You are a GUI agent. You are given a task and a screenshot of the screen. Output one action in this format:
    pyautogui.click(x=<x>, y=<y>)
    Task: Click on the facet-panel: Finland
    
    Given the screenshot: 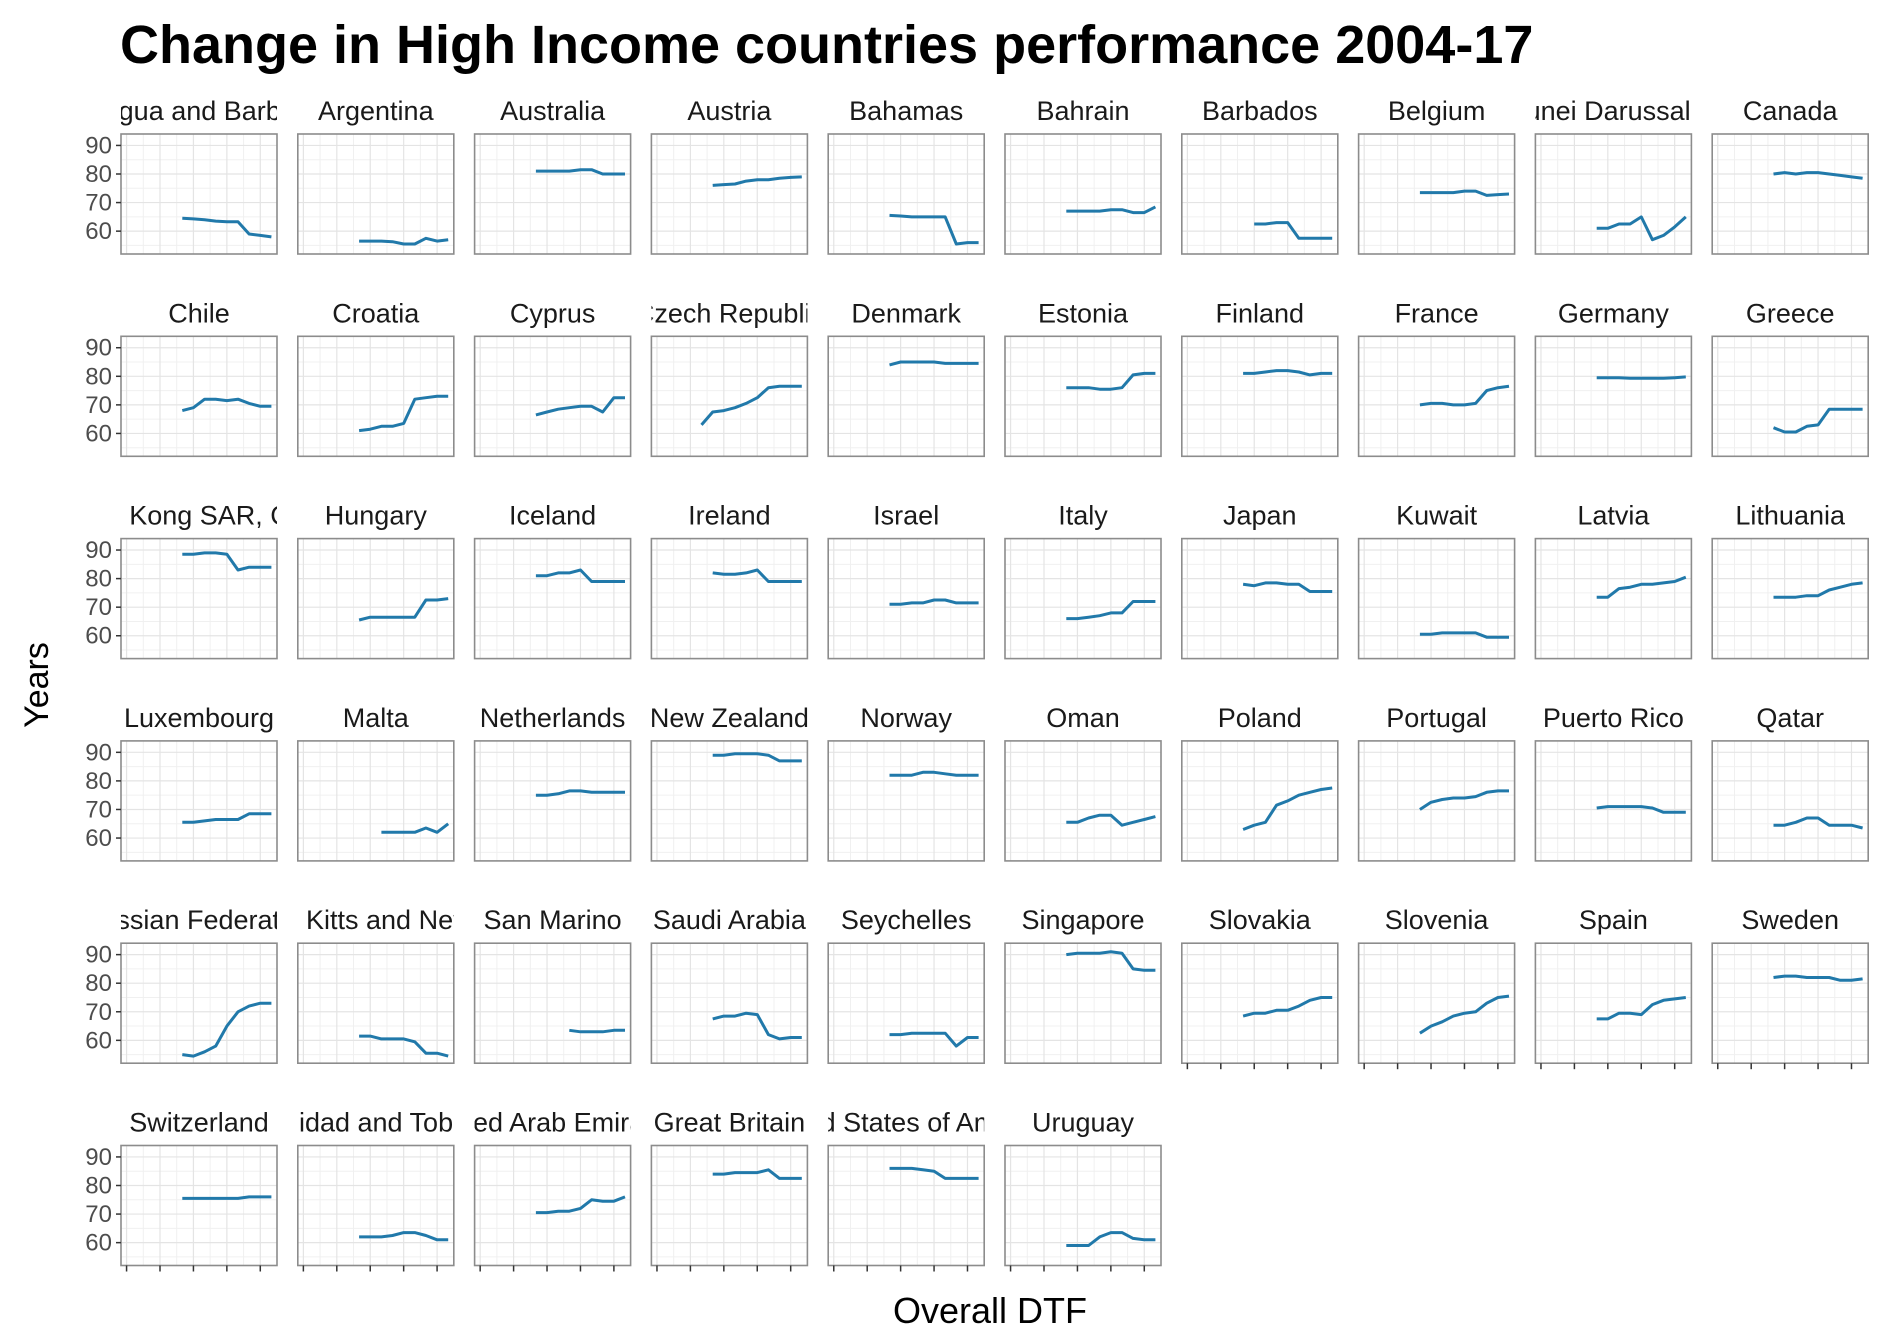 What is the action you would take?
    pyautogui.click(x=1260, y=378)
    